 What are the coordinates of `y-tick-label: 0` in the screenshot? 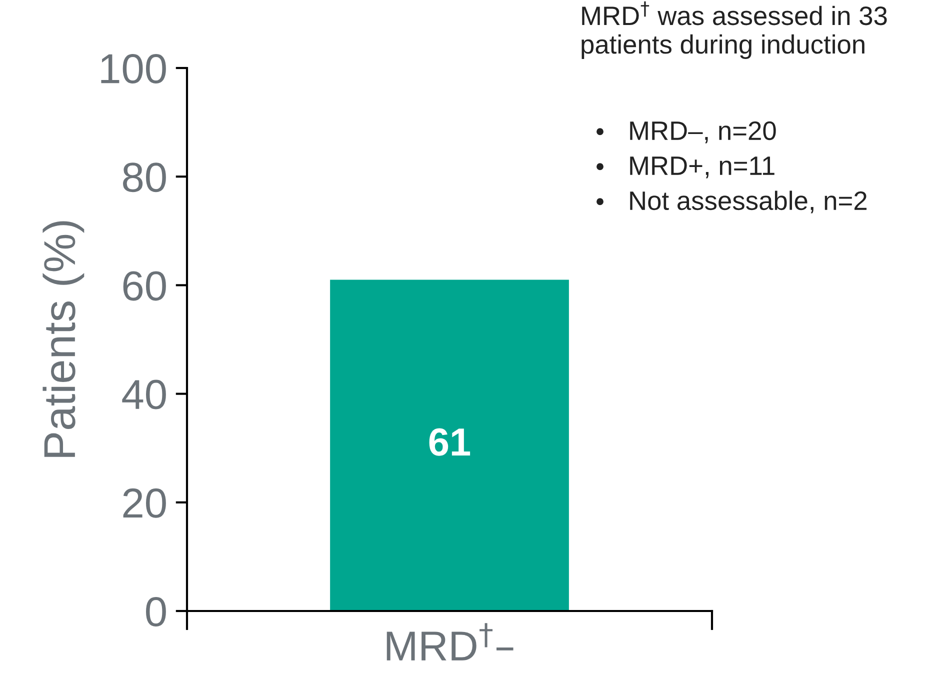 It's located at (156, 612).